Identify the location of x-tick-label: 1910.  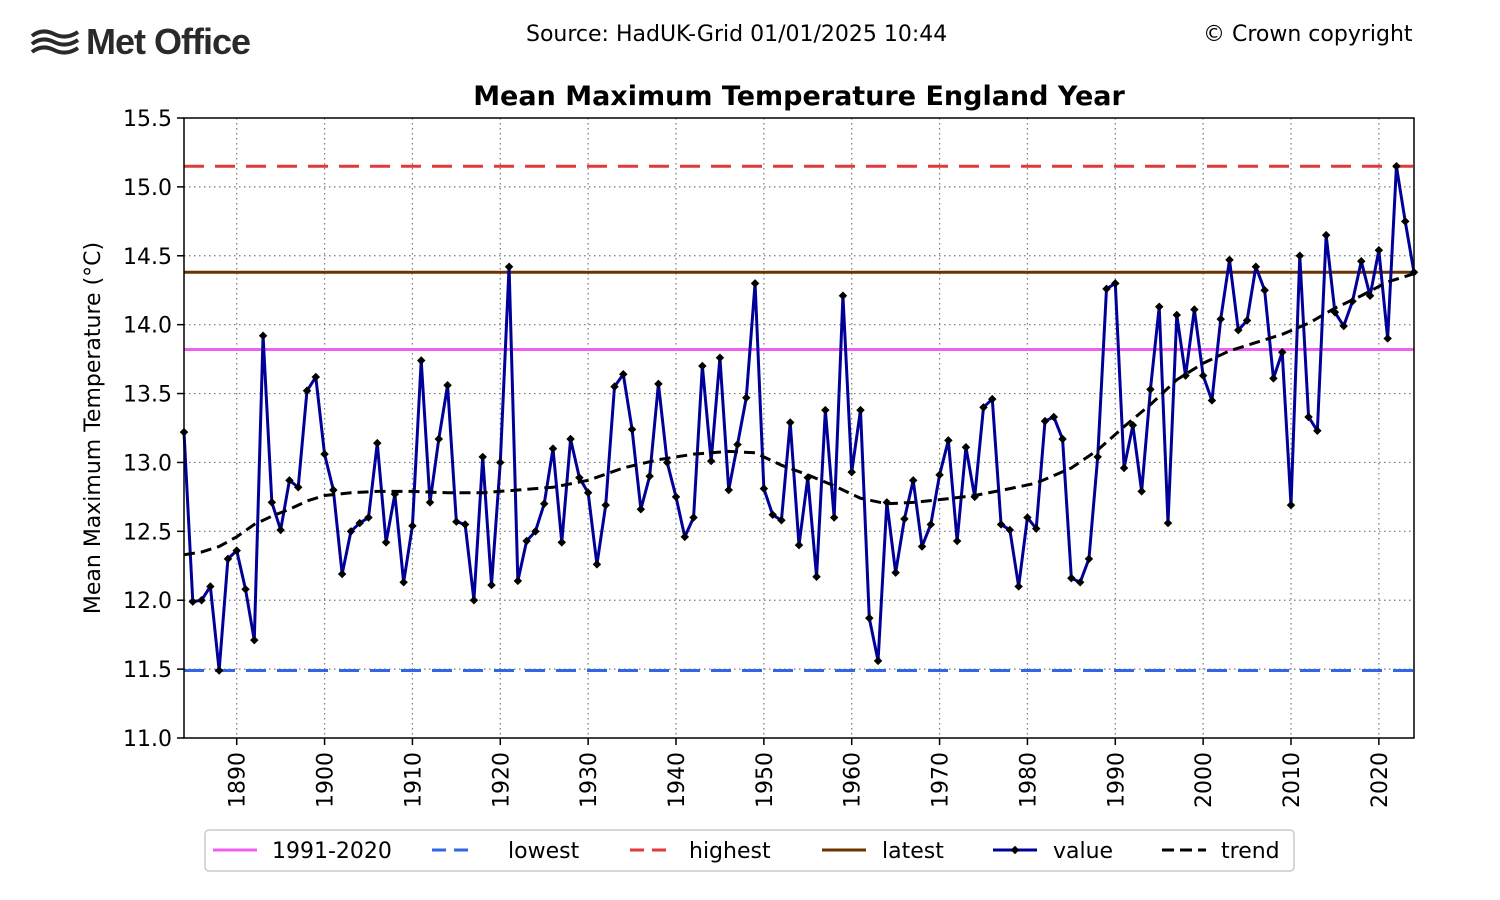
(413, 780).